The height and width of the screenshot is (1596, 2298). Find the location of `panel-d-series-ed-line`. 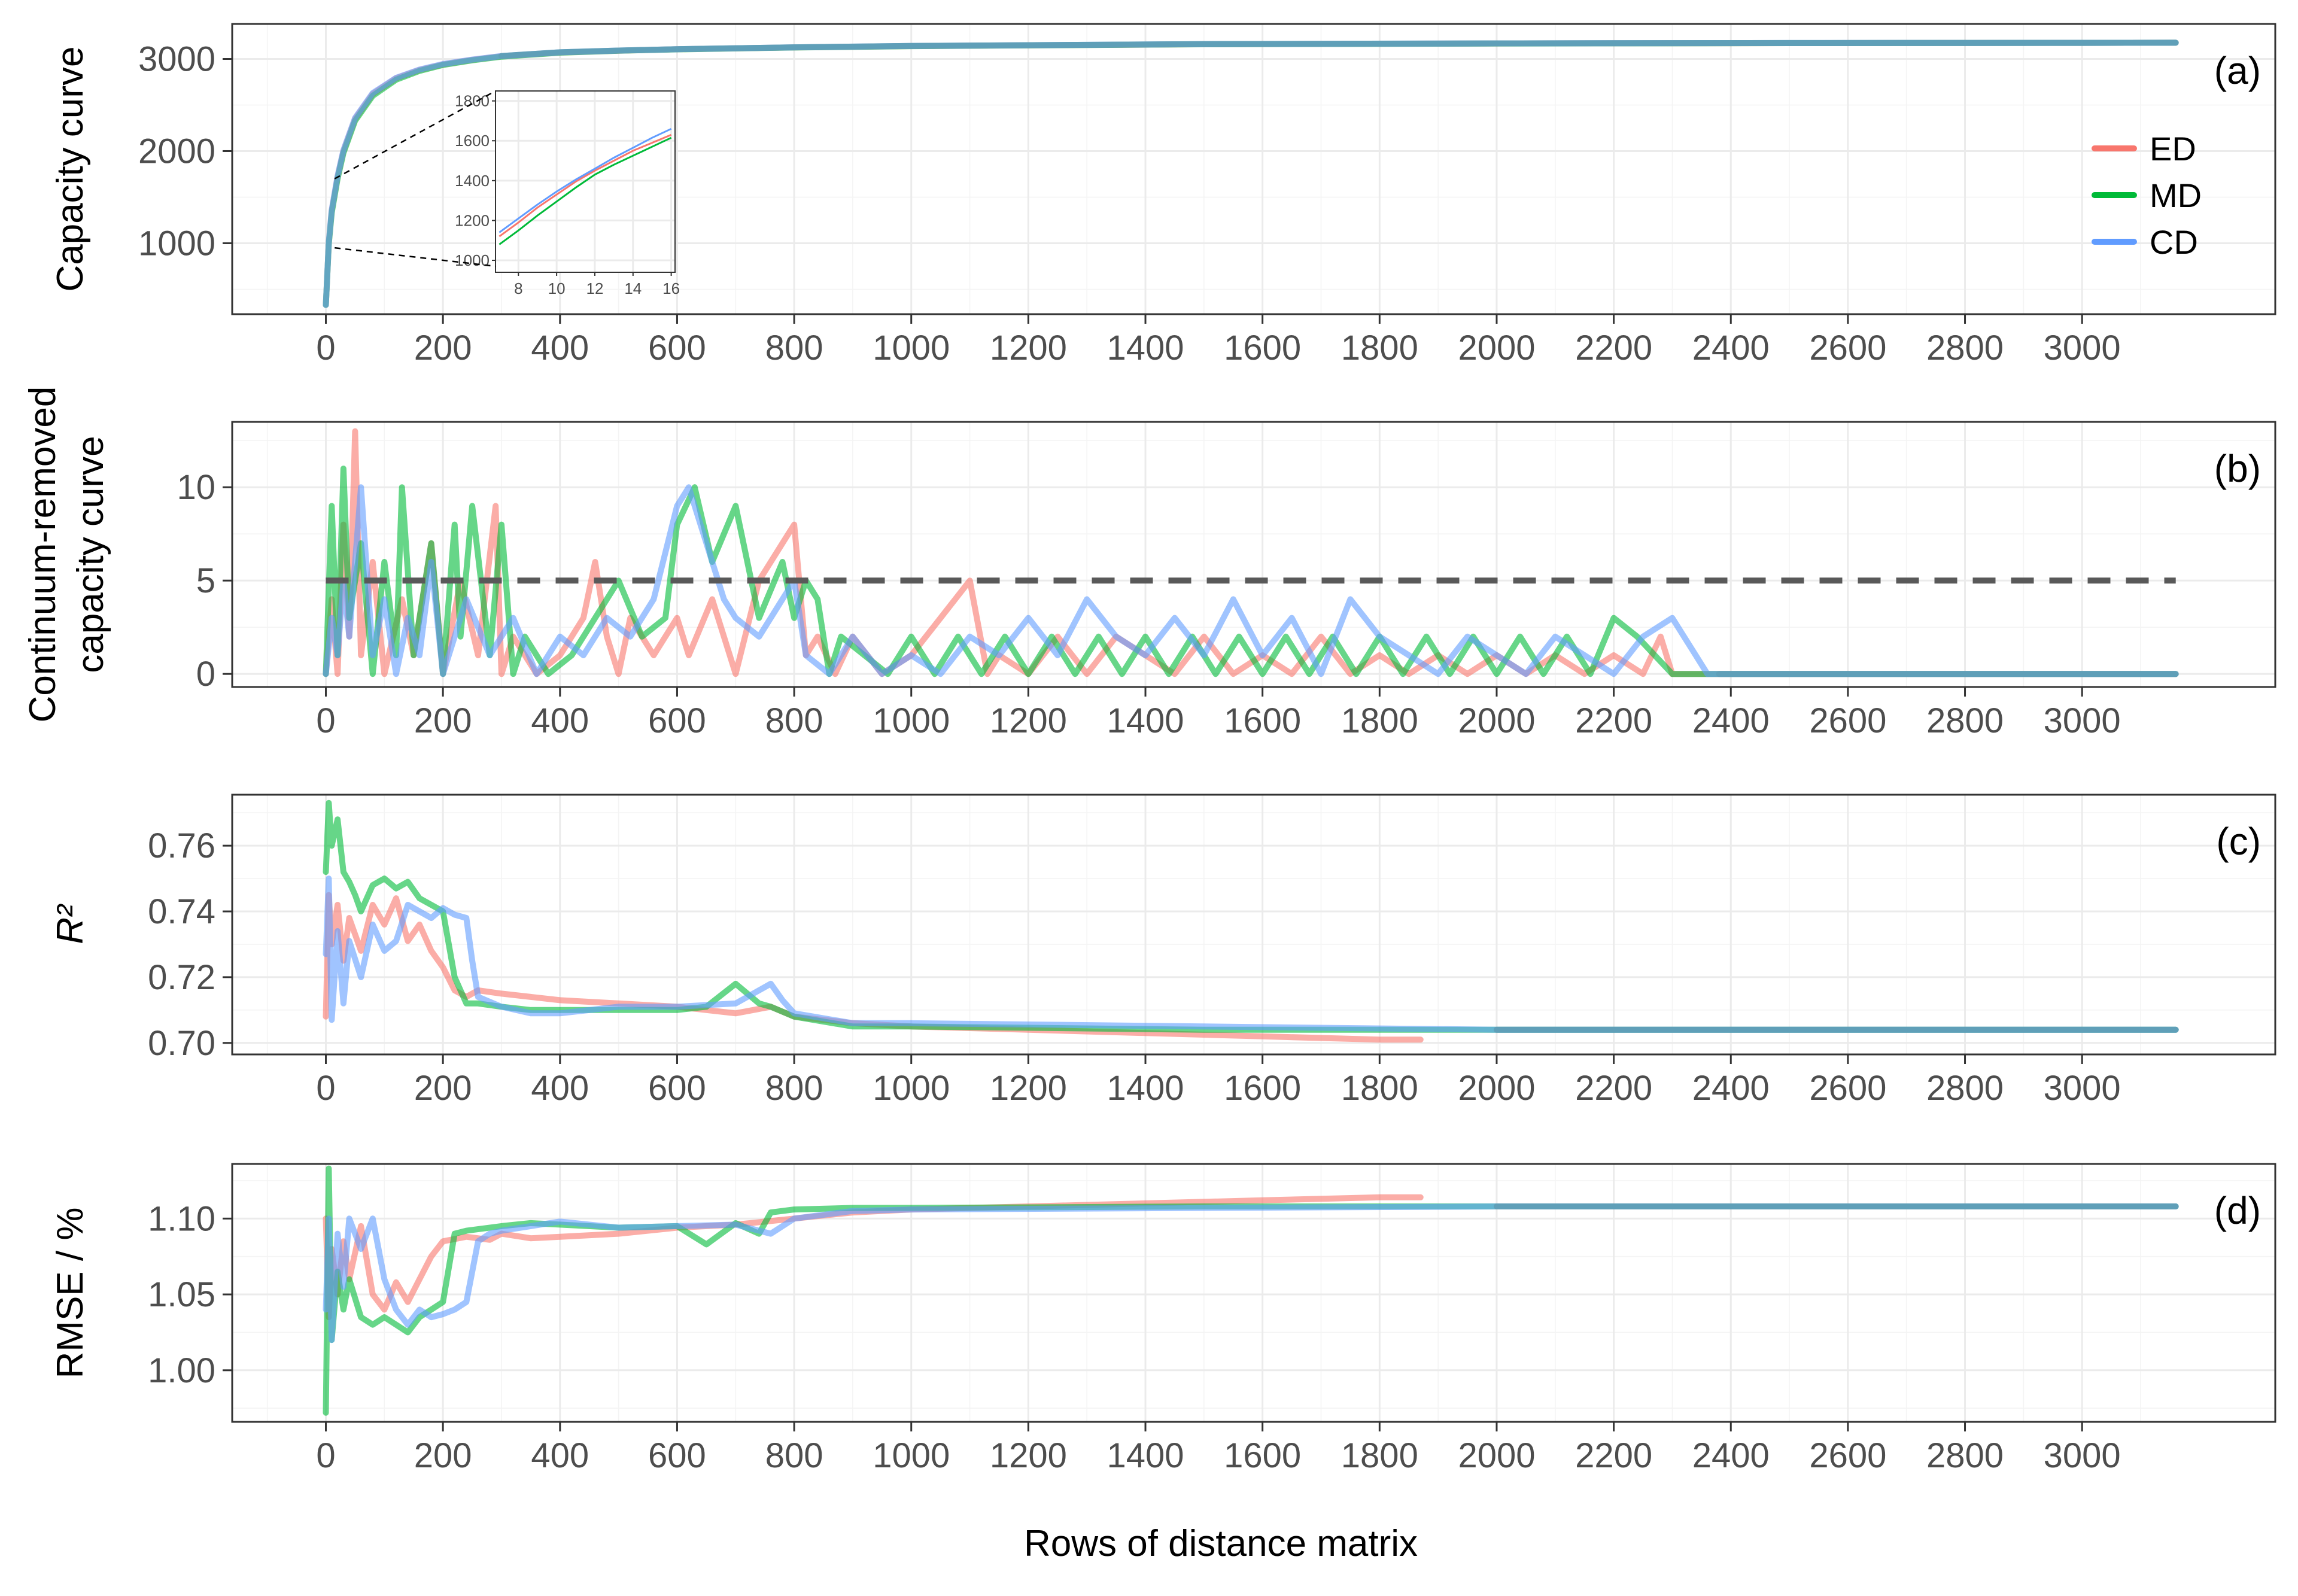

panel-d-series-ed-line is located at coordinates (873, 1257).